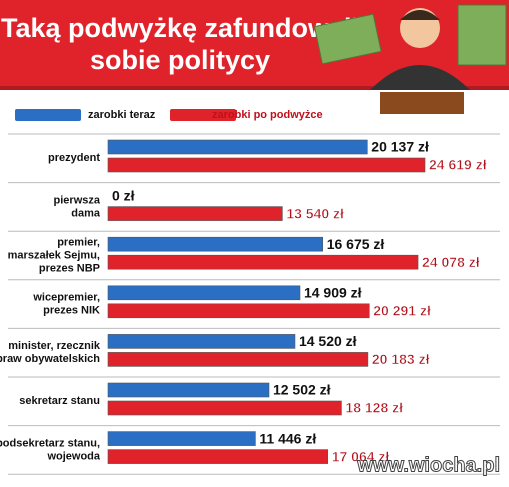 This screenshot has height=487, width=509. I want to click on banner-edge, so click(254, 88).